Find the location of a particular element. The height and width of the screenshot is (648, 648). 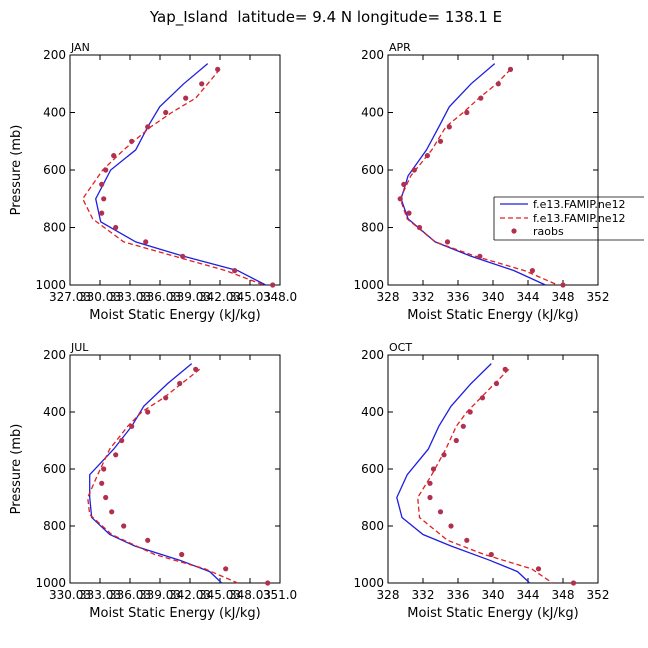

x-tick-label-oct-0: 328 is located at coordinates (388, 595).